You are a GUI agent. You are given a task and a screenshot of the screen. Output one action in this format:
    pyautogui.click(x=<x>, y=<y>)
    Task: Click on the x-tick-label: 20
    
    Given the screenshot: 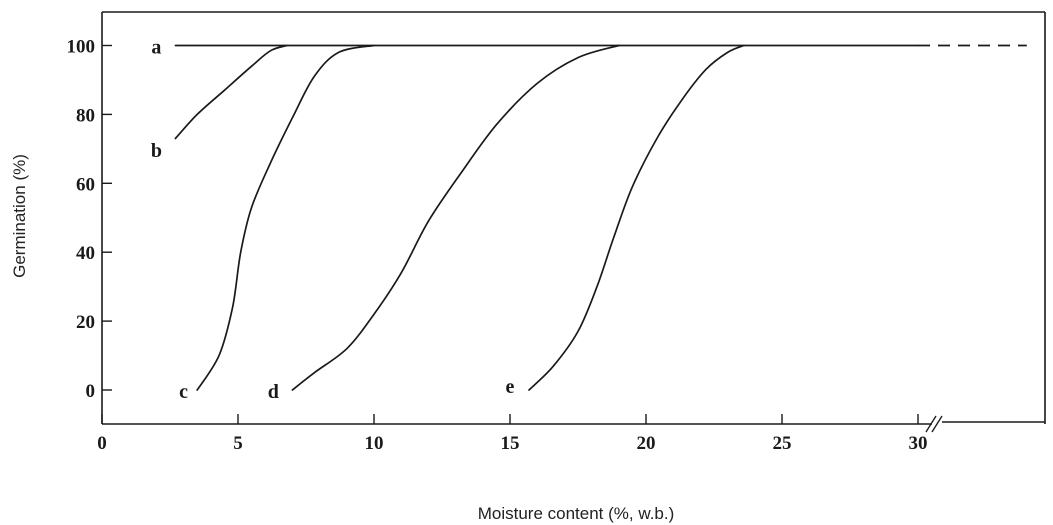 What is the action you would take?
    pyautogui.click(x=646, y=443)
    